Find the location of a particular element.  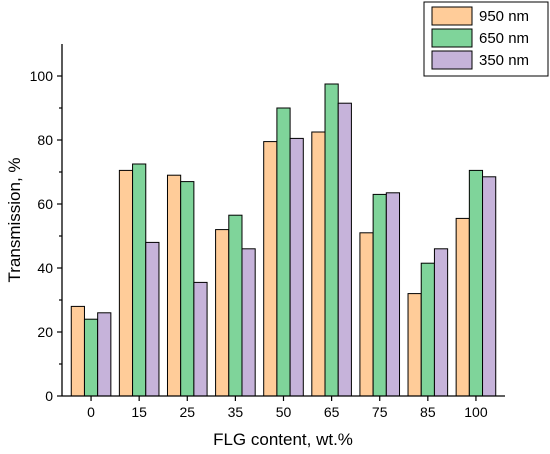

x-tick-label: 35 is located at coordinates (236, 412).